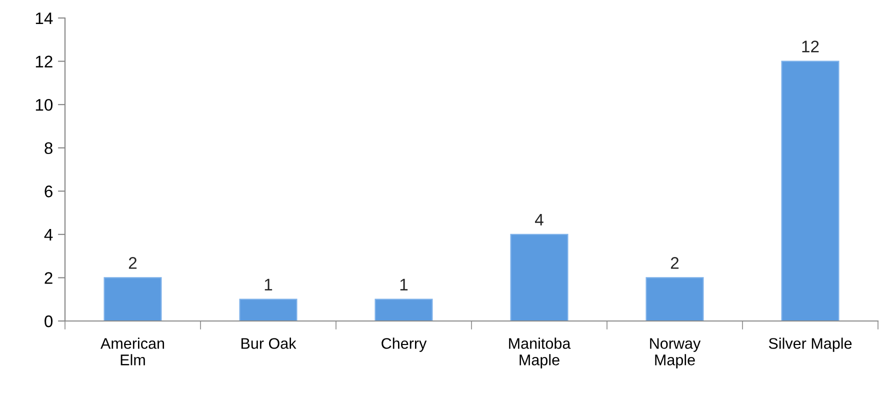 The image size is (884, 402). Describe the element at coordinates (44, 104) in the screenshot. I see `y-tick-label: 10` at that location.